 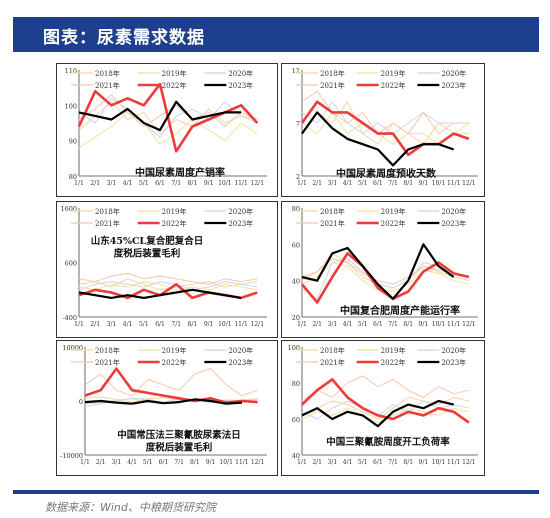 I want to click on chart-title: 中国尿素周度产销率, so click(x=180, y=172).